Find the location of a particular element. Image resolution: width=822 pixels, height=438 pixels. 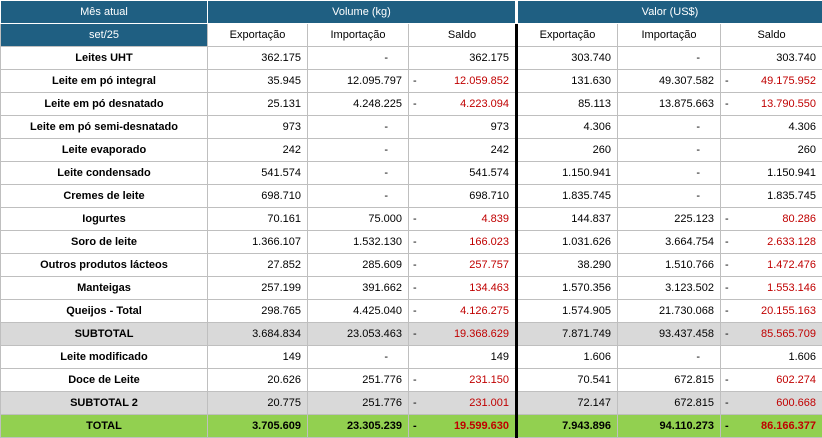

cell: -2.633.128 is located at coordinates (771, 242).